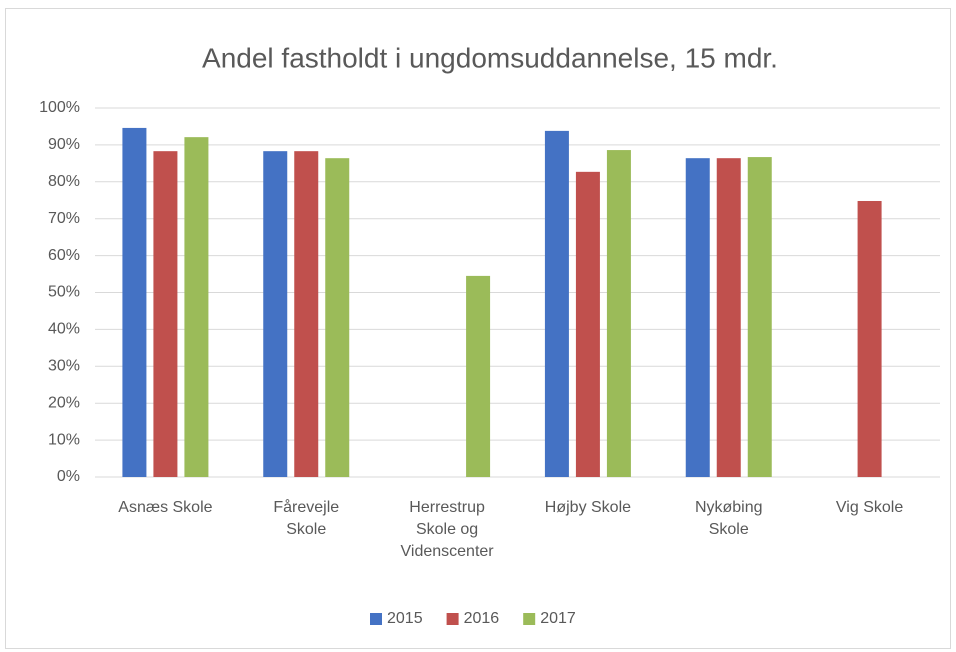 This screenshot has width=956, height=652. Describe the element at coordinates (64, 255) in the screenshot. I see `y-tick-label: 60%` at that location.